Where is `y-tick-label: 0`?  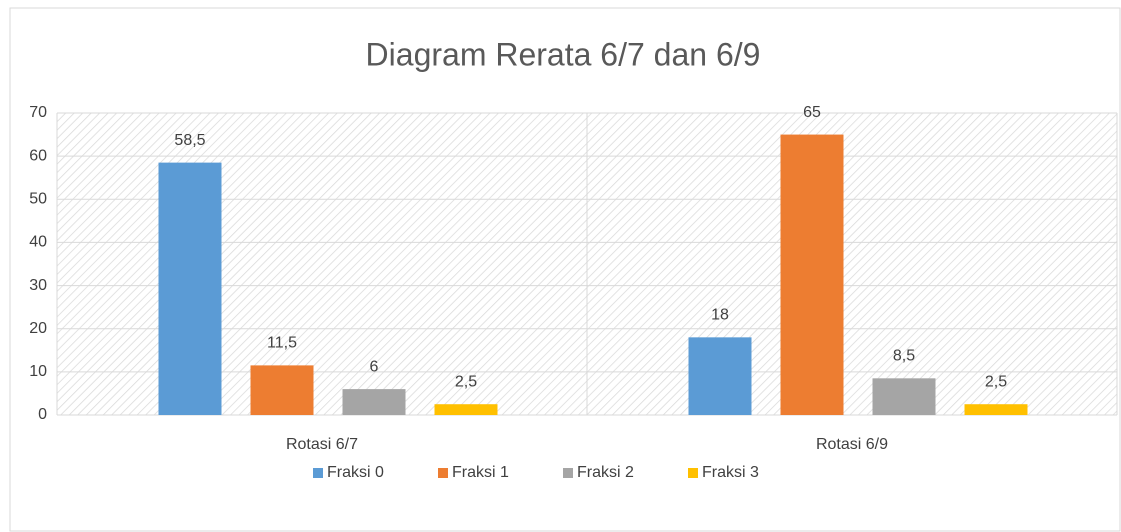
y-tick-label: 0 is located at coordinates (42, 414).